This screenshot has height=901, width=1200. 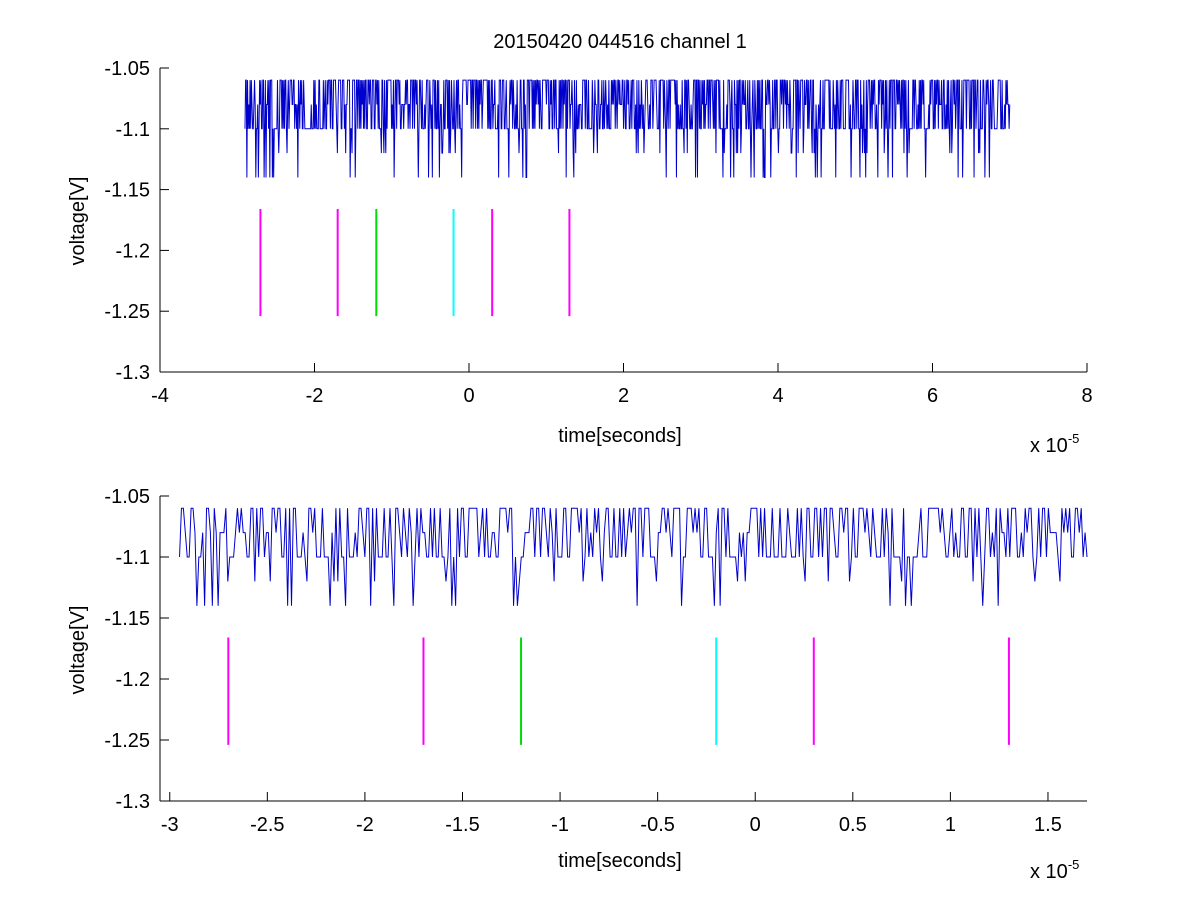 I want to click on x-tick-label: -1, so click(x=560, y=825).